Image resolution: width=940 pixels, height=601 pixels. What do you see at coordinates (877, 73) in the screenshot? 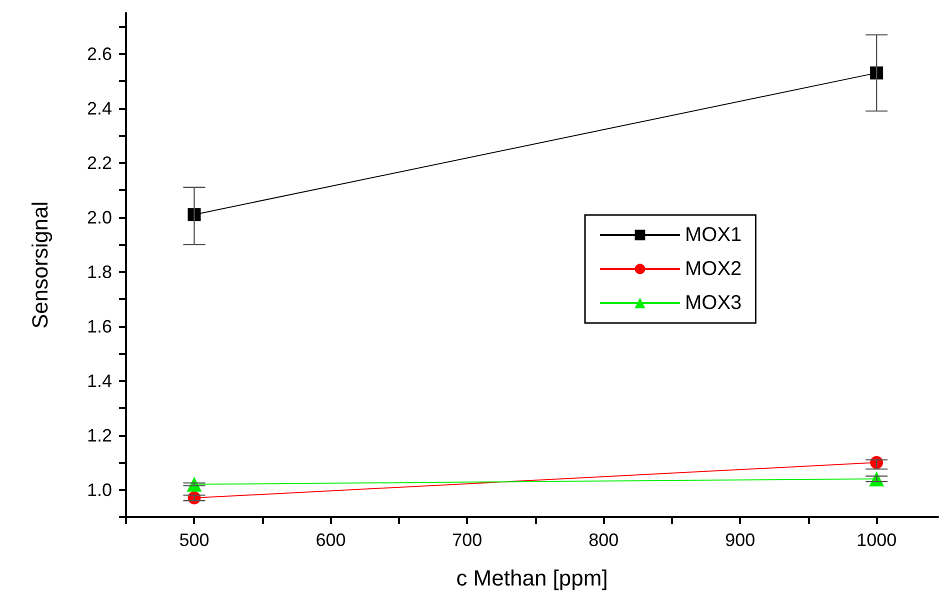
I see `point` at bounding box center [877, 73].